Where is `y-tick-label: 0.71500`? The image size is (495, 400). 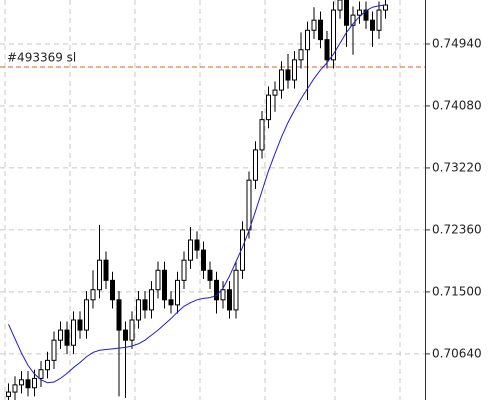 y-tick-label: 0.71500 is located at coordinates (457, 291).